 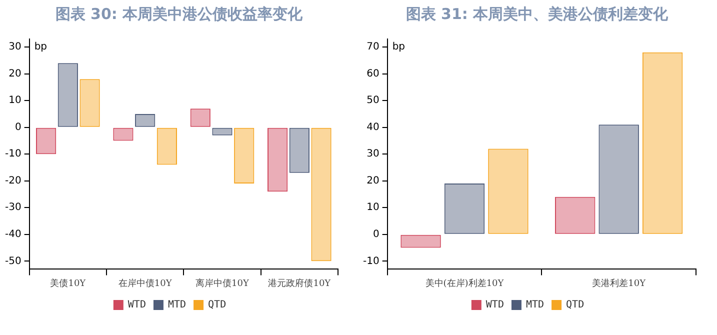 What do you see at coordinates (179, 14) in the screenshot?
I see `chart-title: 图表 30: 本周美中港公债收益率变化` at bounding box center [179, 14].